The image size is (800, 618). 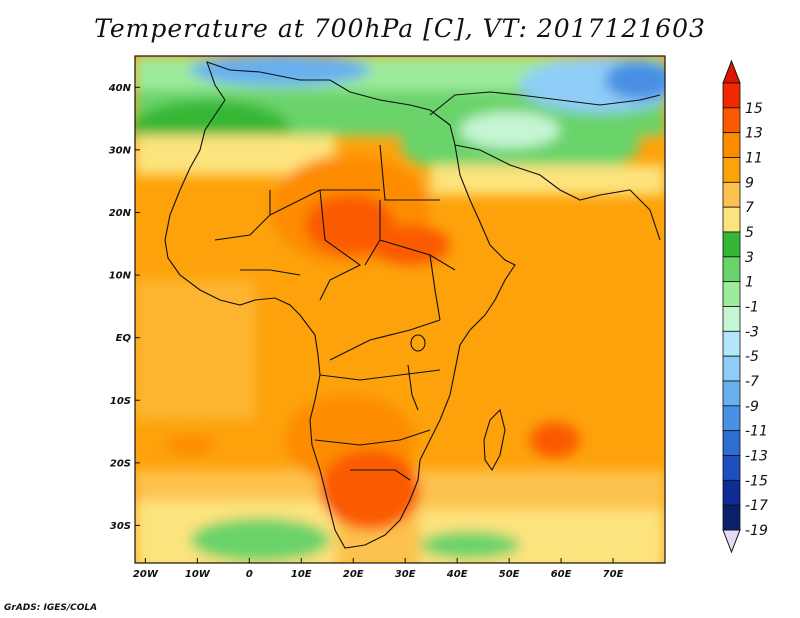 What do you see at coordinates (749, 258) in the screenshot?
I see `colorbar-label: 3` at bounding box center [749, 258].